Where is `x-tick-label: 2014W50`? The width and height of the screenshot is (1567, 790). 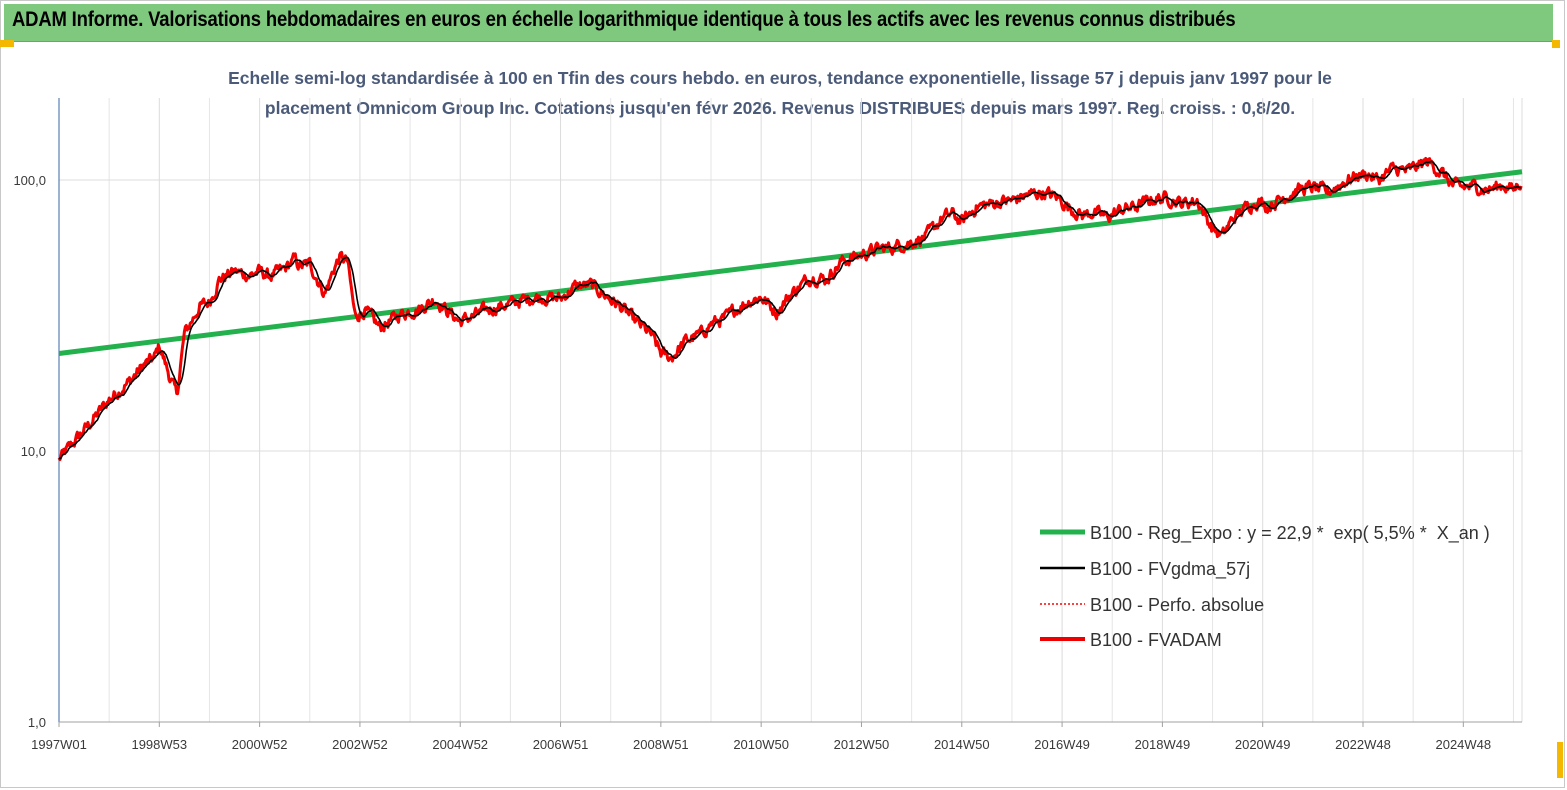 x-tick-label: 2014W50 is located at coordinates (962, 744).